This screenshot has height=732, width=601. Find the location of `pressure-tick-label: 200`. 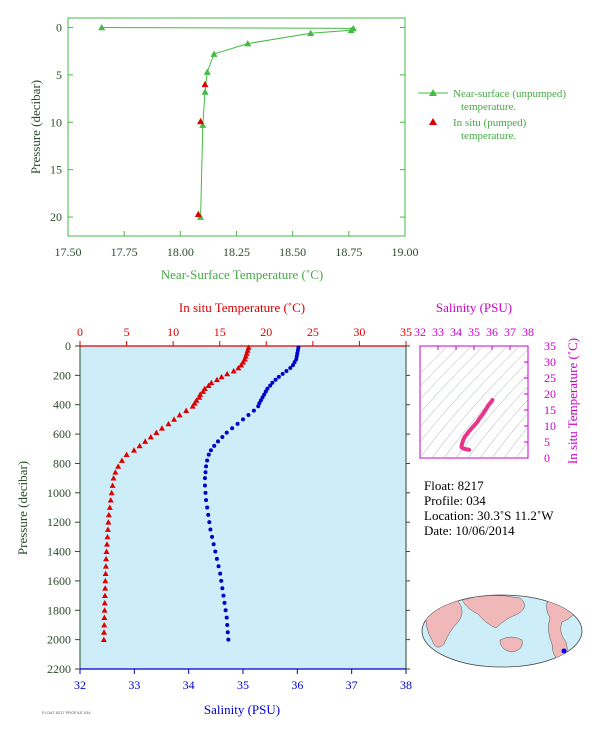

pressure-tick-label: 200 is located at coordinates (62, 375).